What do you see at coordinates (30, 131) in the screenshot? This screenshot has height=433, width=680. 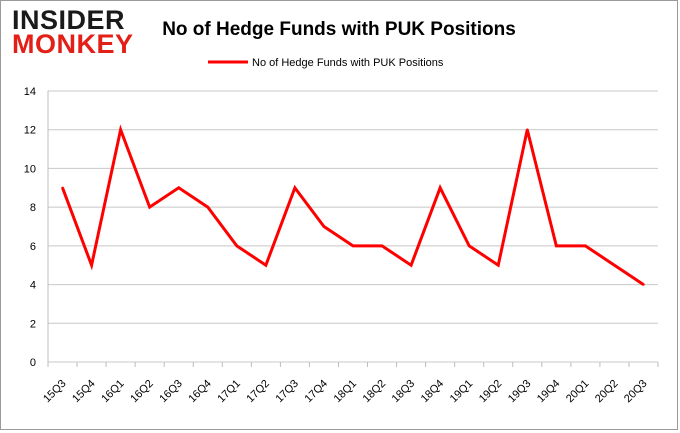 I see `y-tick-label: 12` at bounding box center [30, 131].